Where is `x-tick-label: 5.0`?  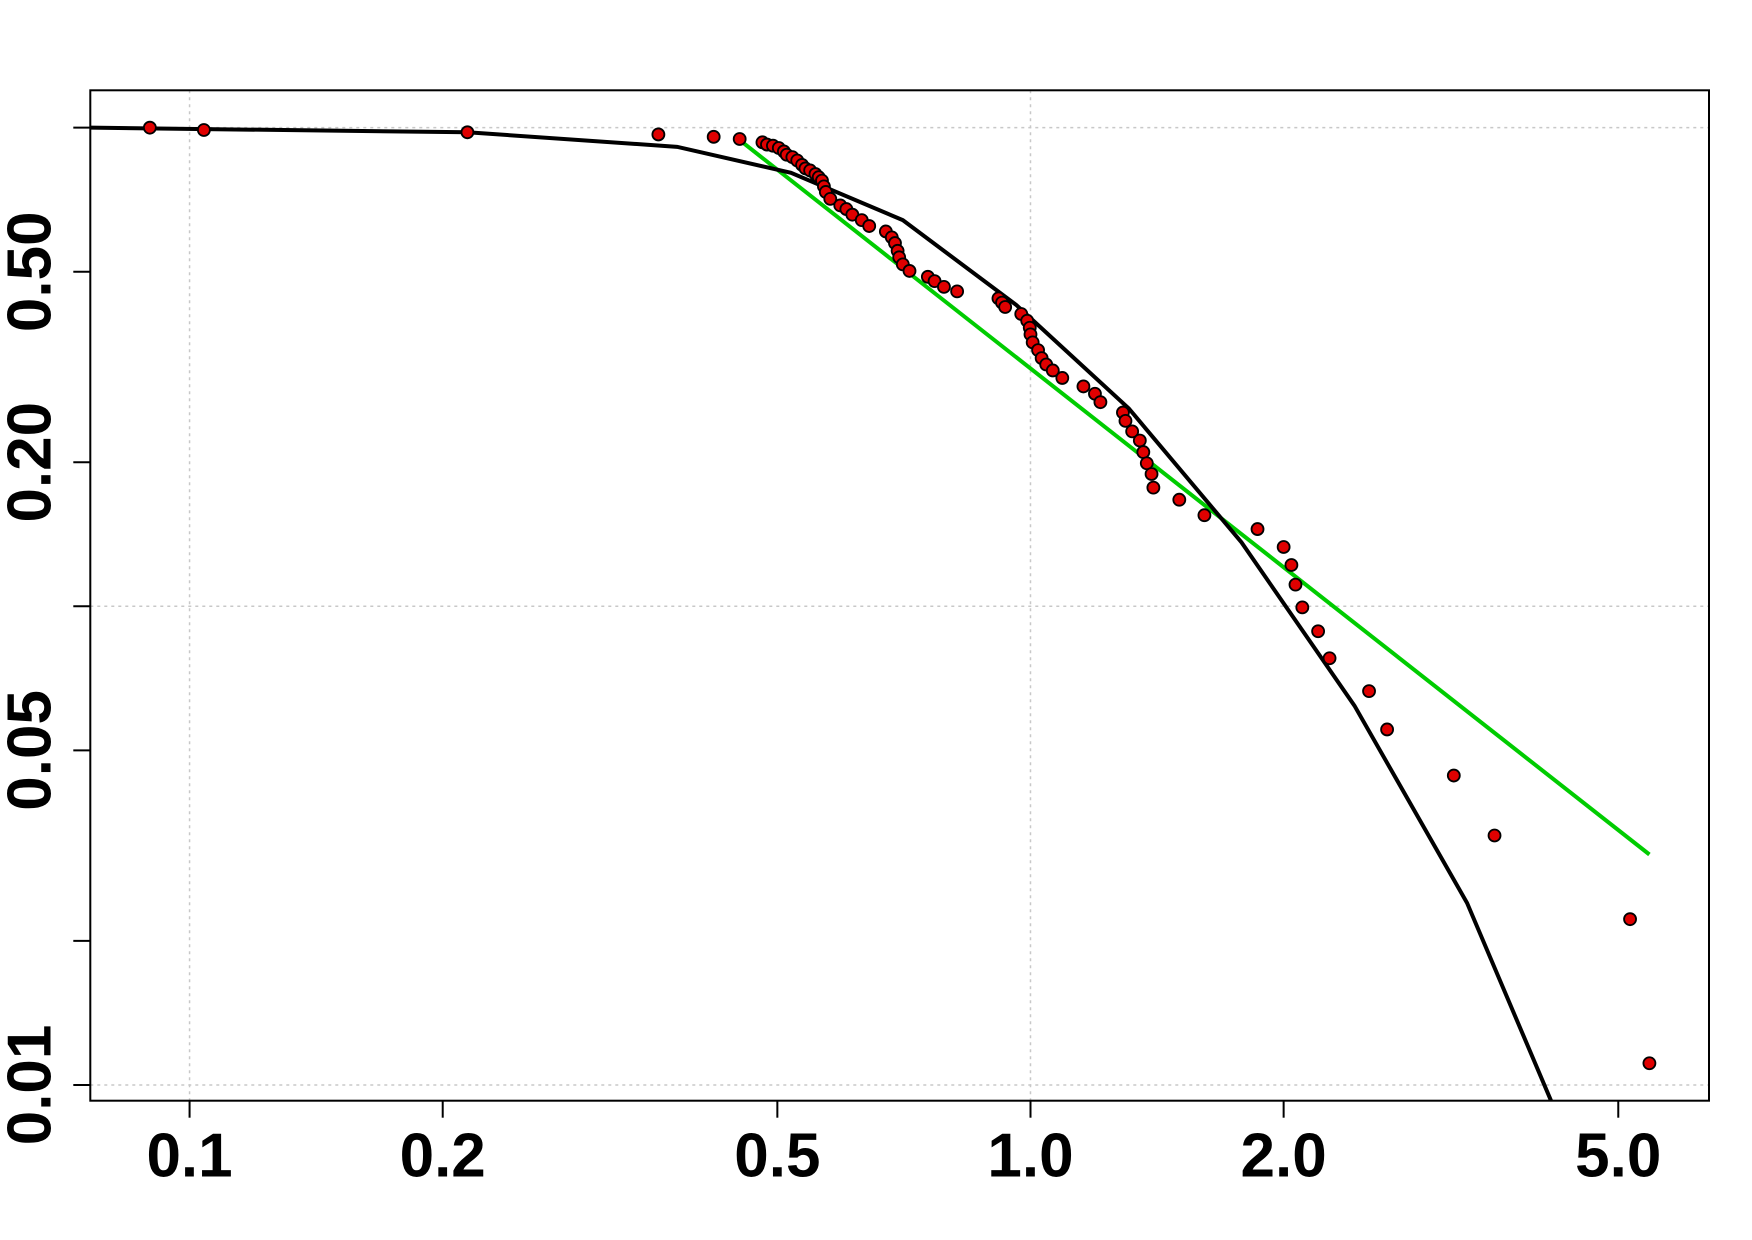 x-tick-label: 5.0 is located at coordinates (1618, 1155).